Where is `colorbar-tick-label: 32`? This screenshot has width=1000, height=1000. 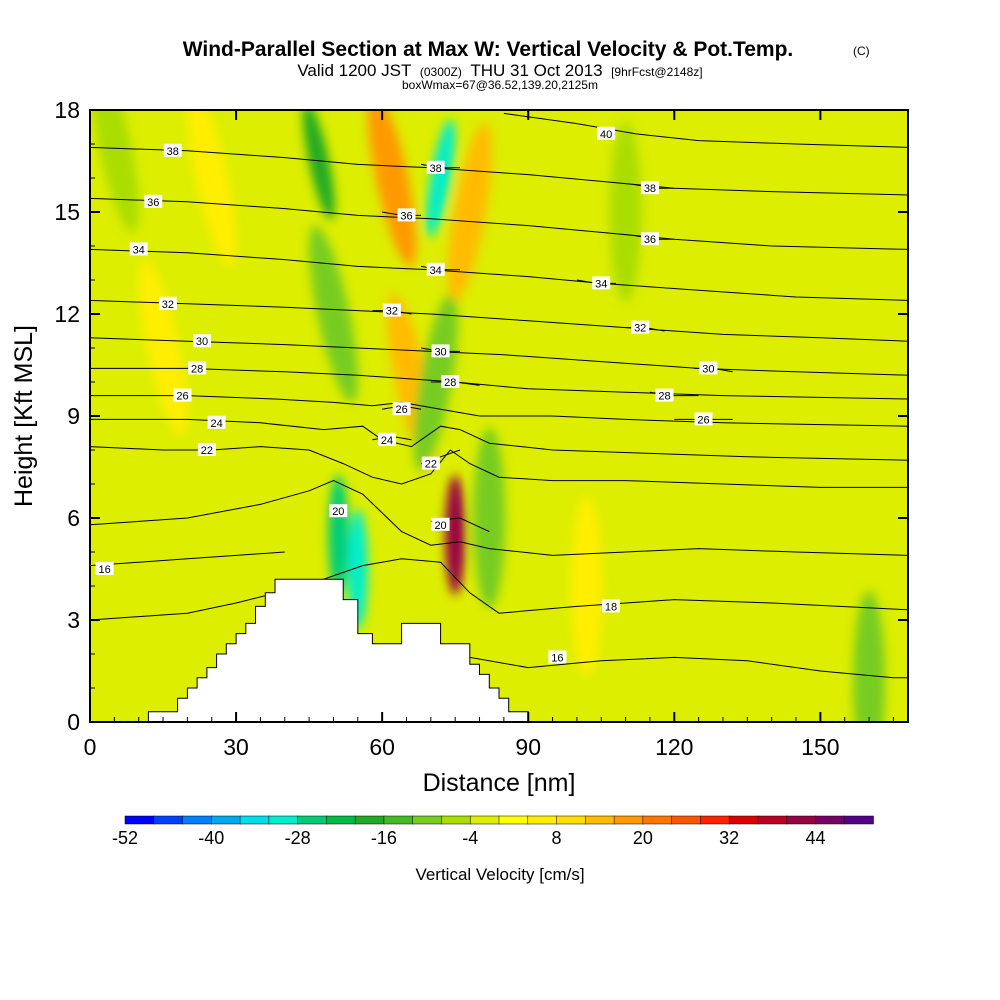
colorbar-tick-label: 32 is located at coordinates (729, 838).